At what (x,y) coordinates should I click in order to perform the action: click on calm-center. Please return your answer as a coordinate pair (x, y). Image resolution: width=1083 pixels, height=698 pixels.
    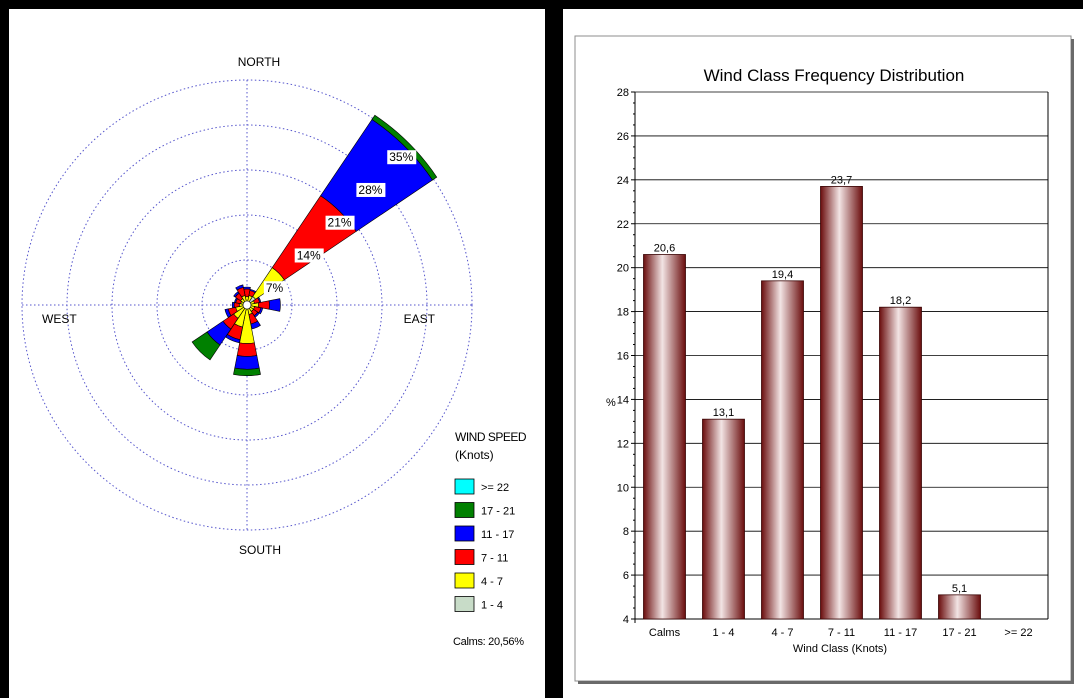
    Looking at the image, I should click on (247, 305).